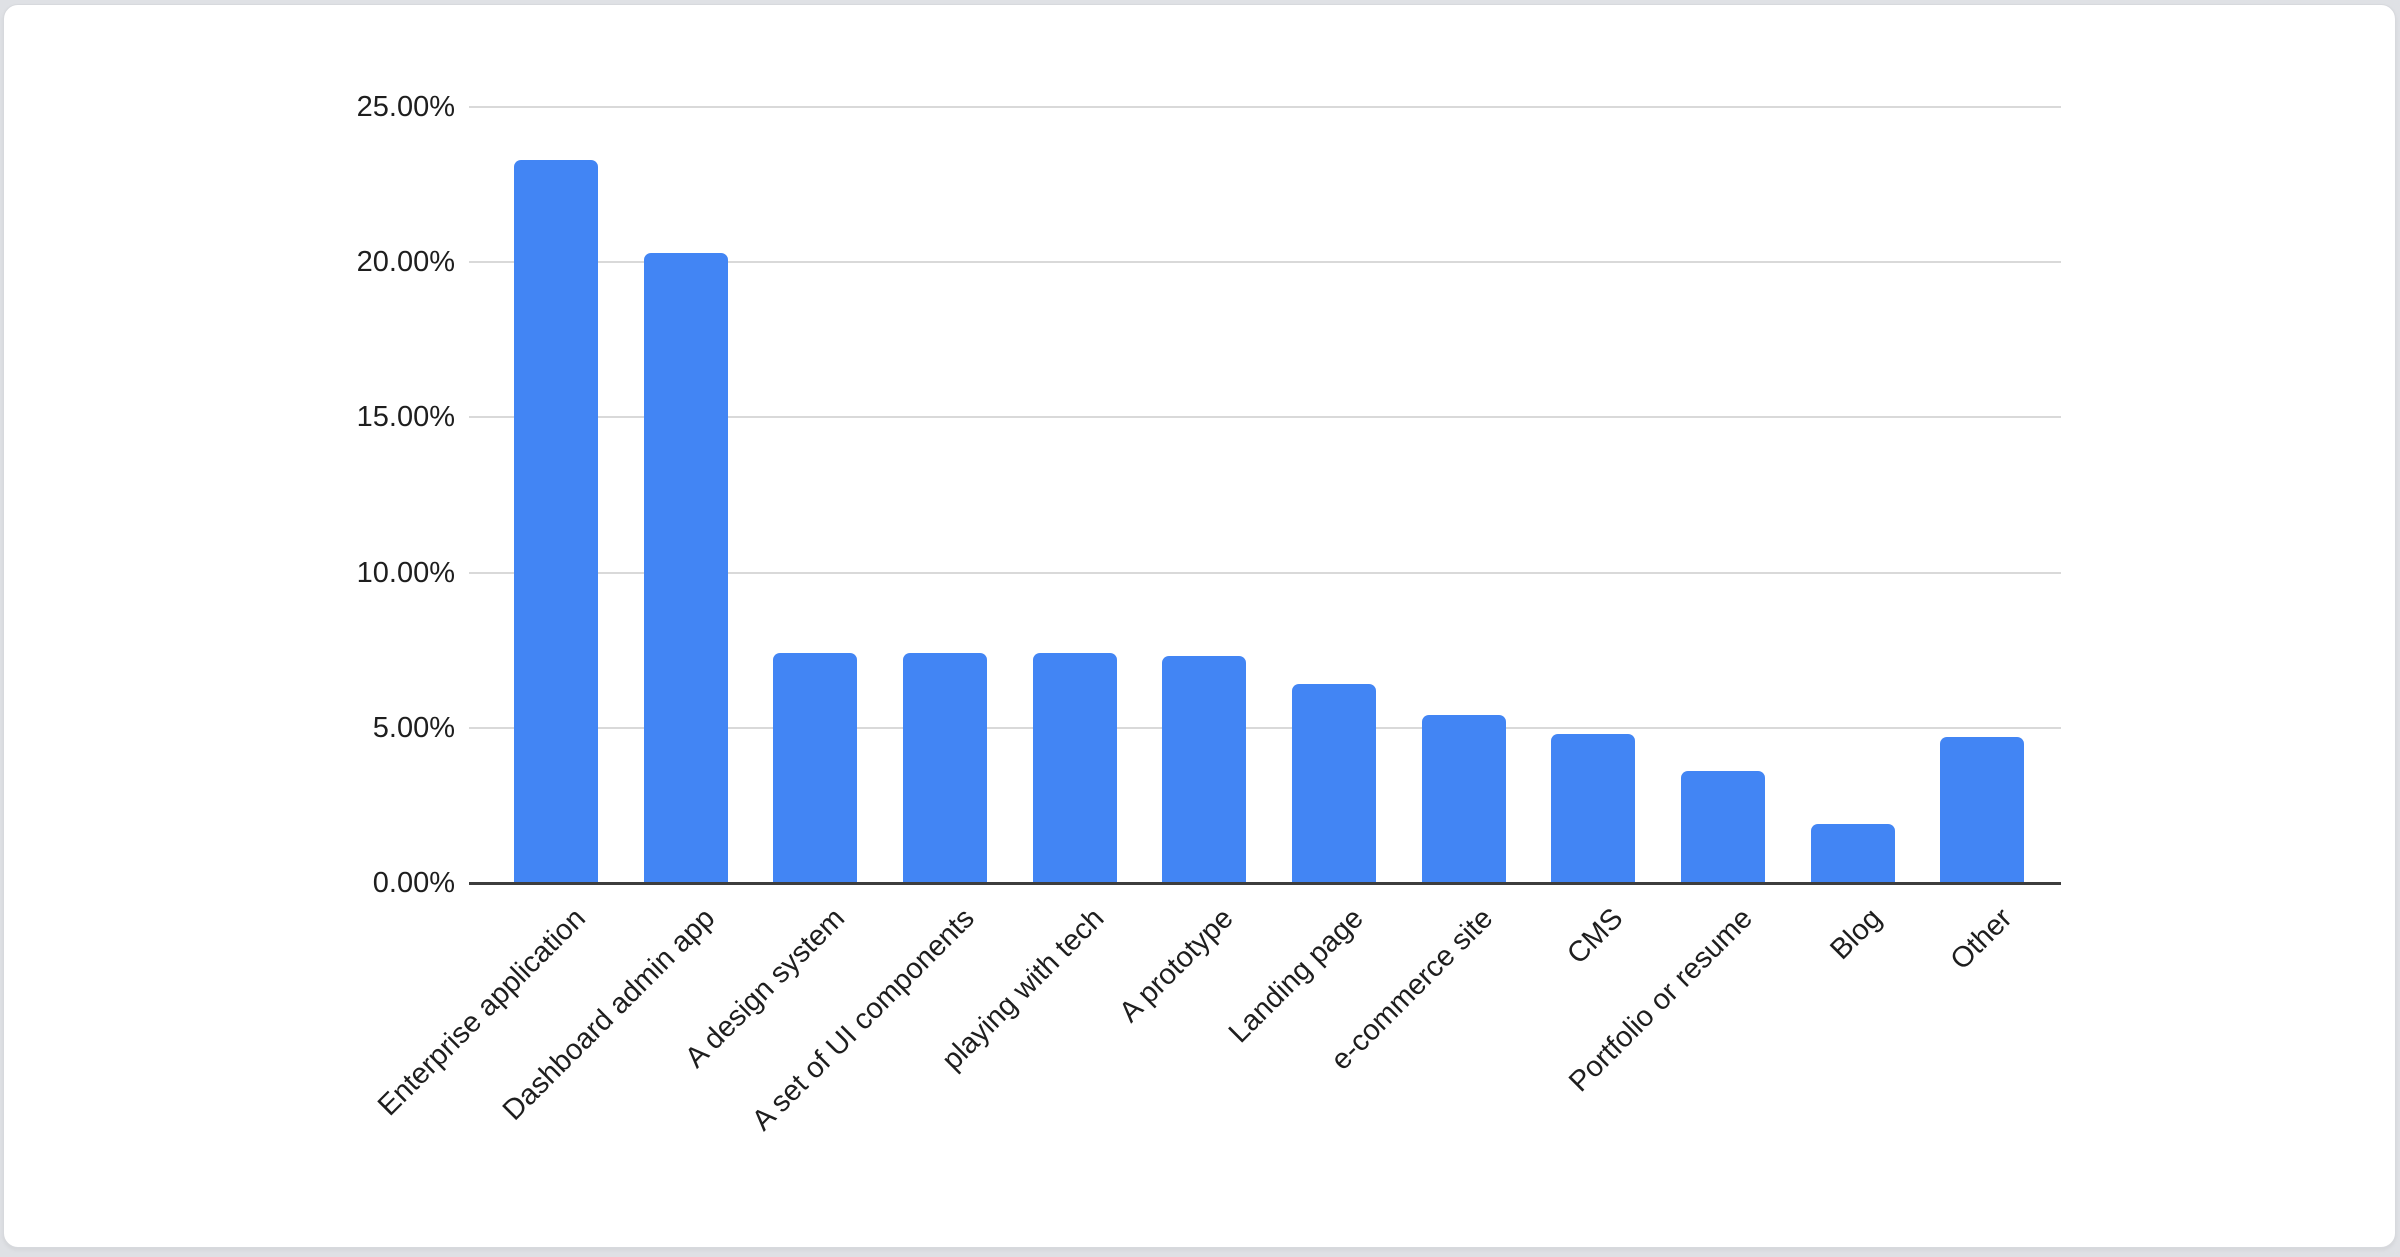  What do you see at coordinates (405, 572) in the screenshot?
I see `y-axis-tick-label: 10.00%` at bounding box center [405, 572].